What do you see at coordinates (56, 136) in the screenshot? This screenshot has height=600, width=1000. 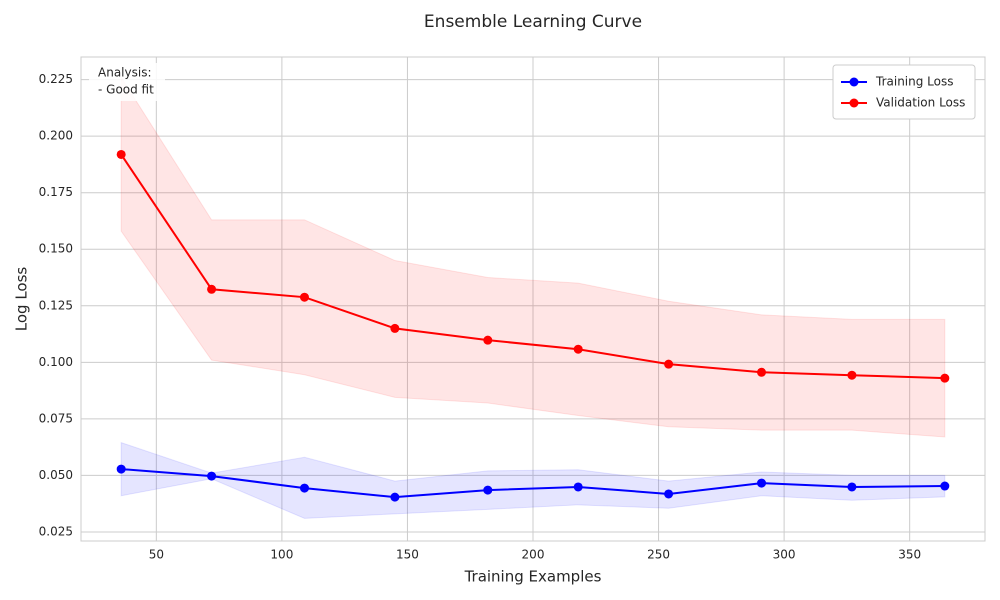 I see `y-tick-label: 0.200` at bounding box center [56, 136].